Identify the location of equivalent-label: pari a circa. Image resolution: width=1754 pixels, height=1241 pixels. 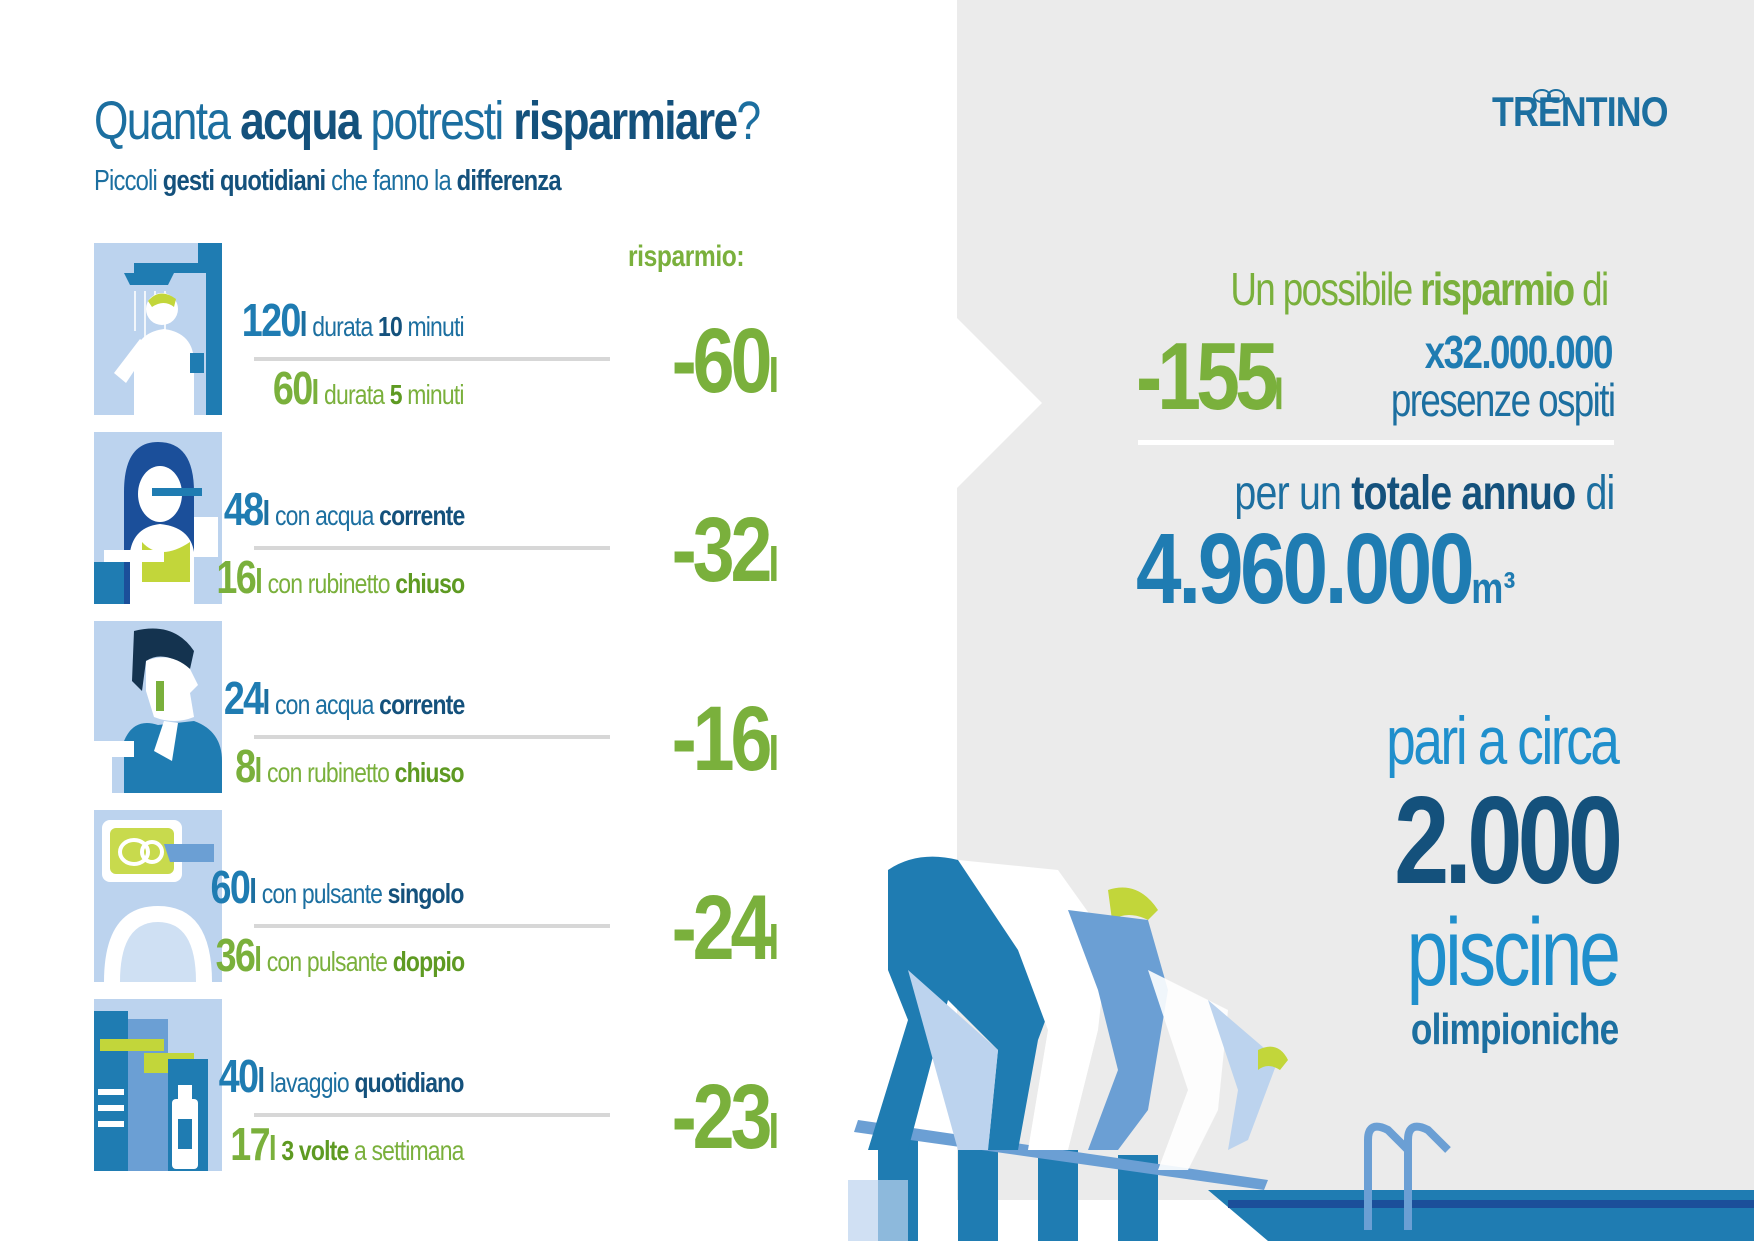
(1503, 741).